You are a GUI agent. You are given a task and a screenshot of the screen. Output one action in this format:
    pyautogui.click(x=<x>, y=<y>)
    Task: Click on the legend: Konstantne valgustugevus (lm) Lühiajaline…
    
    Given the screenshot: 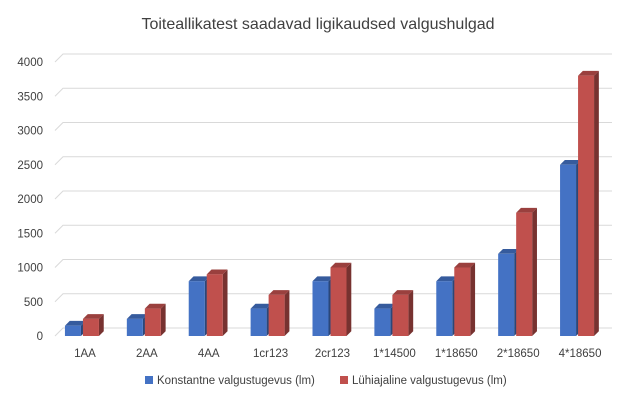 What is the action you would take?
    pyautogui.click(x=326, y=381)
    